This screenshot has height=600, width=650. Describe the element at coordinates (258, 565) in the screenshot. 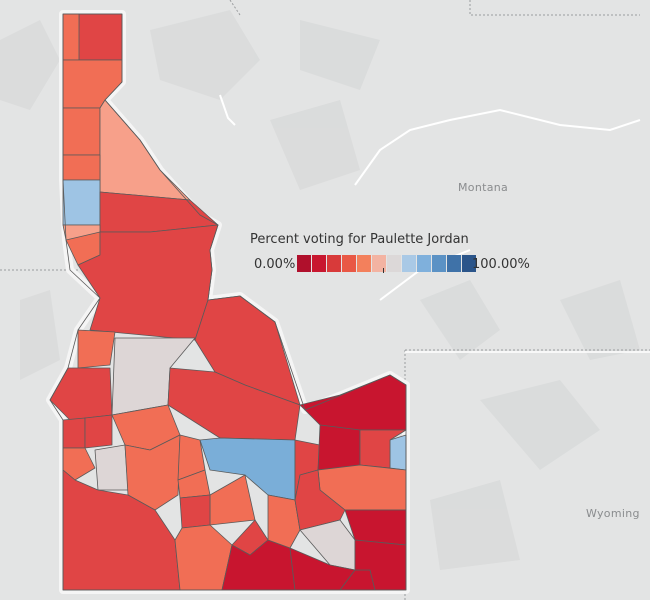

I see `county-cassia` at that location.